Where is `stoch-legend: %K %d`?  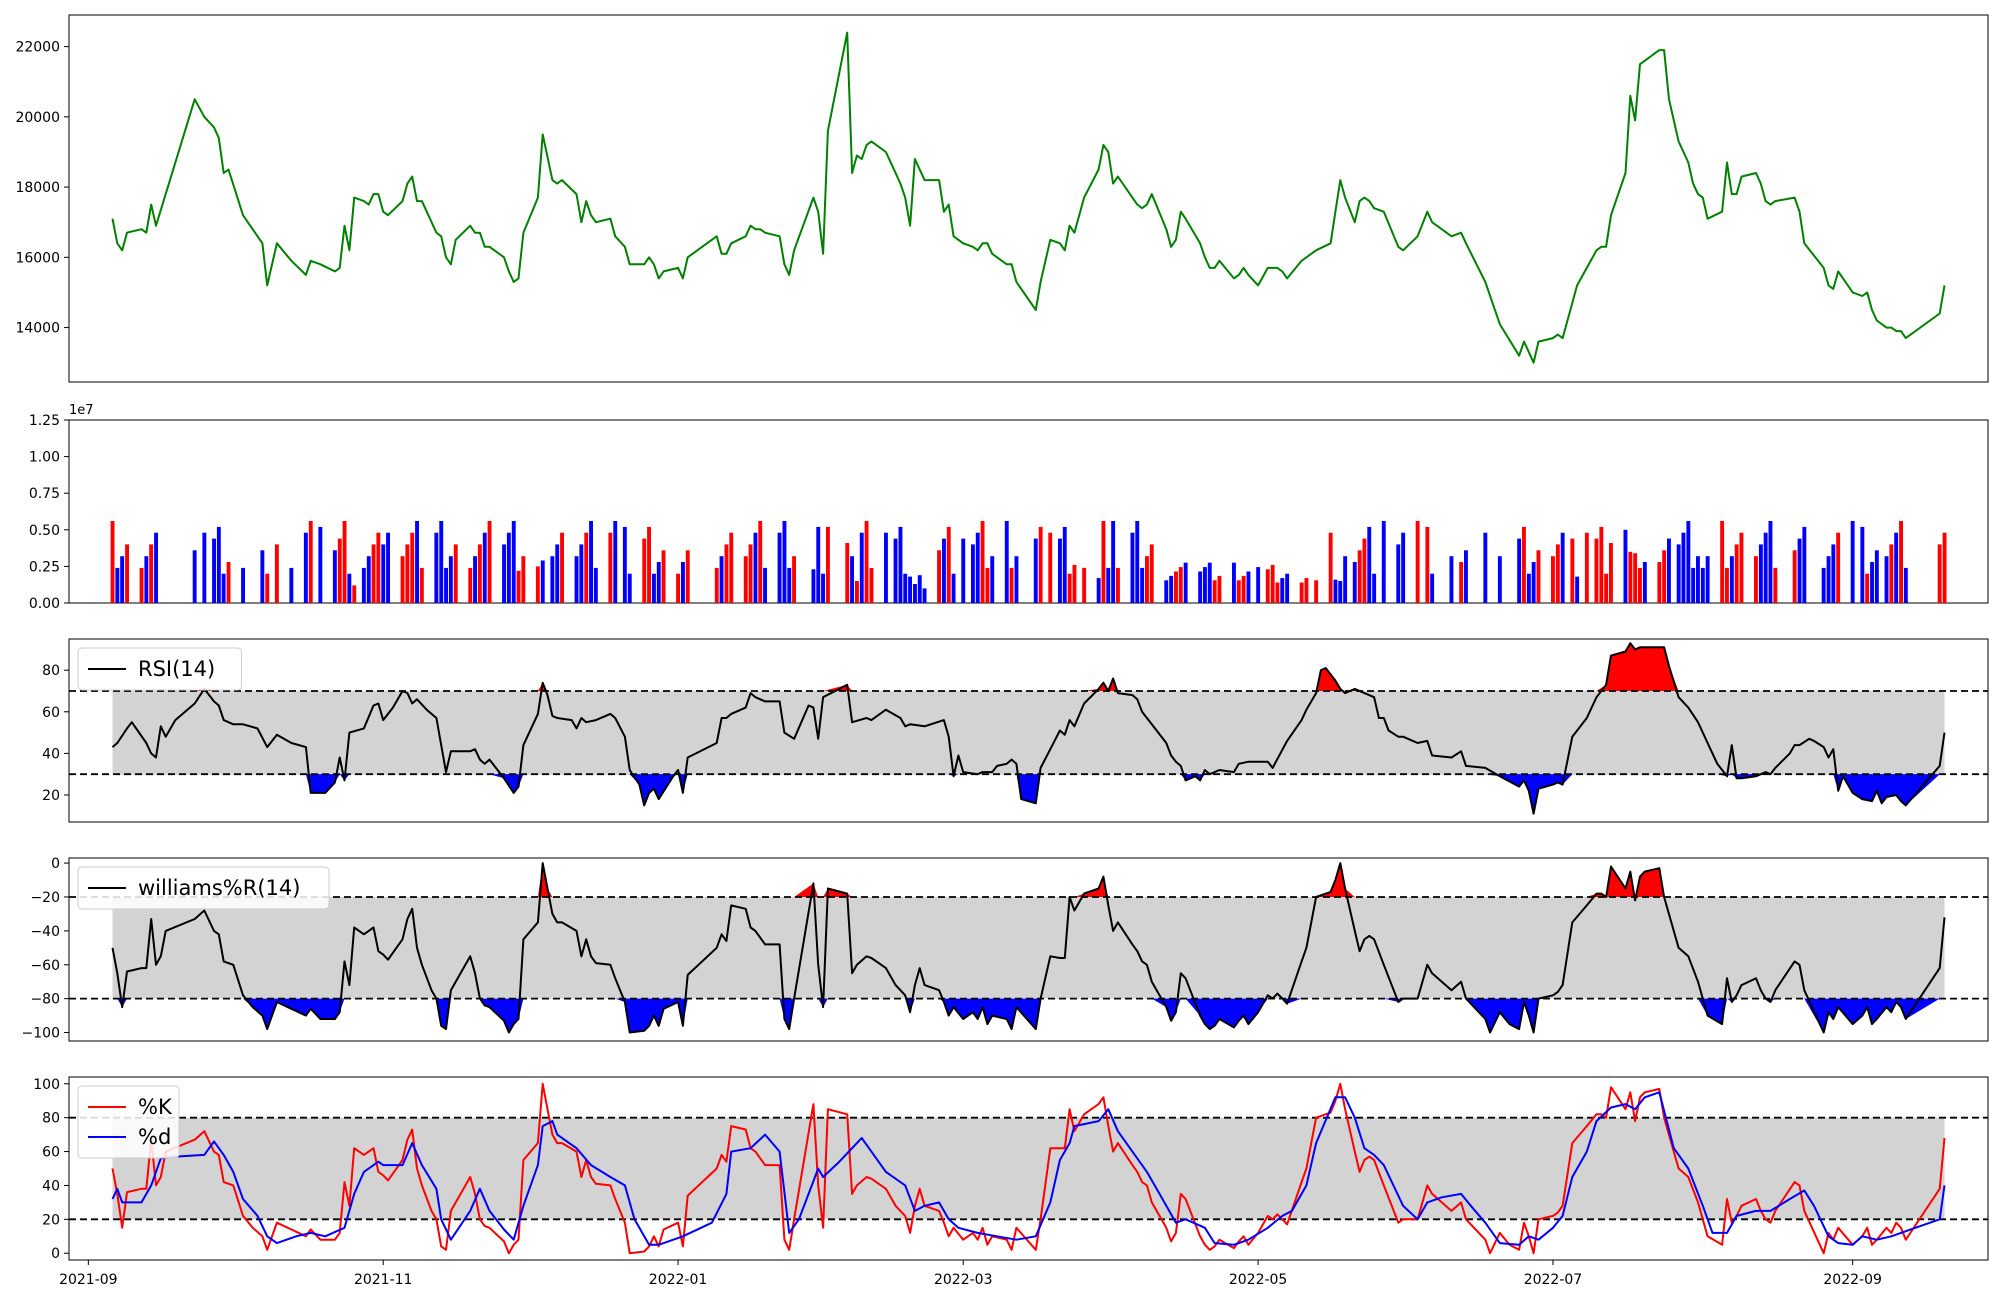 stoch-legend: %K %d is located at coordinates (128, 1122).